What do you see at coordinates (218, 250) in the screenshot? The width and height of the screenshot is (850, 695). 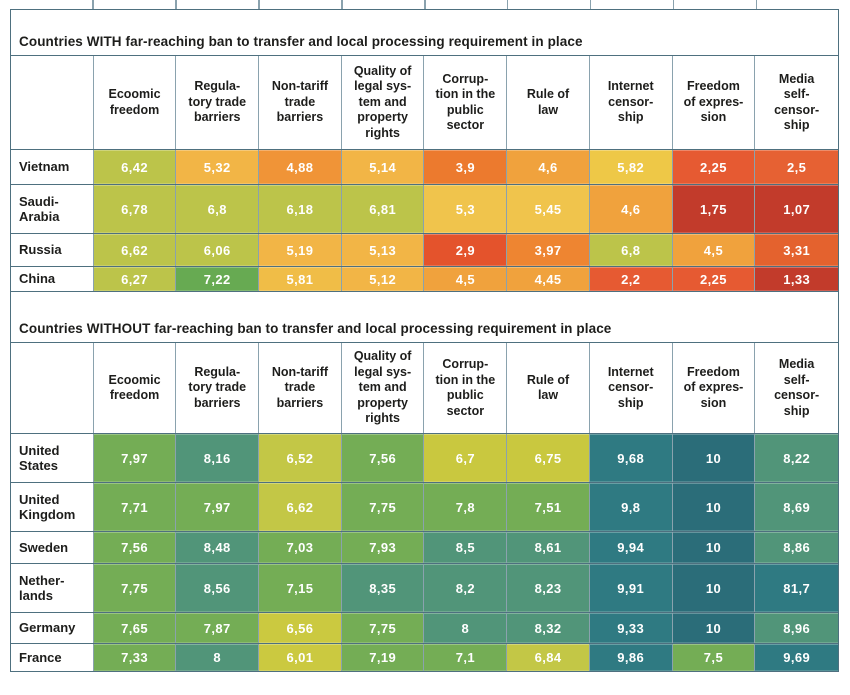 I see `heatmap-cell: 6,06` at bounding box center [218, 250].